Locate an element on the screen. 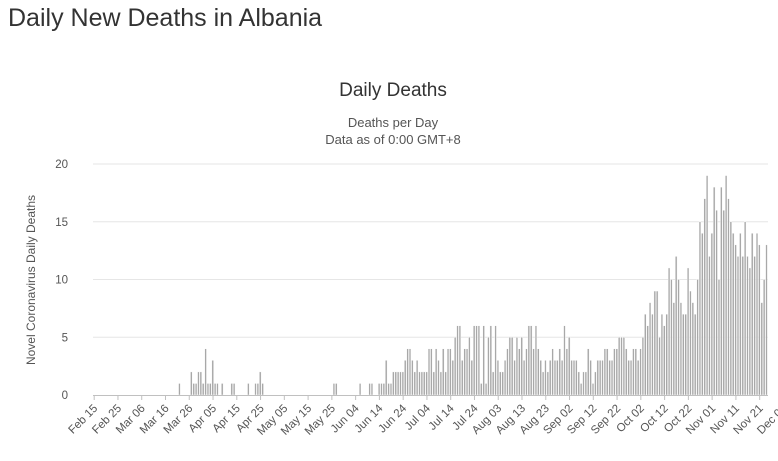 This screenshot has width=778, height=461. chart-title: Daily Deaths is located at coordinates (393, 90).